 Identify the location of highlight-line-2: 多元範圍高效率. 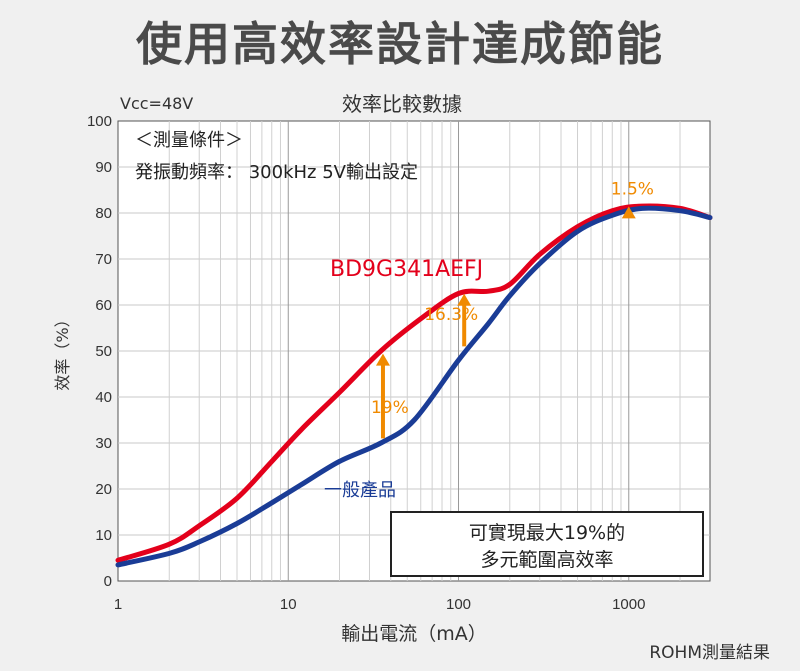
(546, 560).